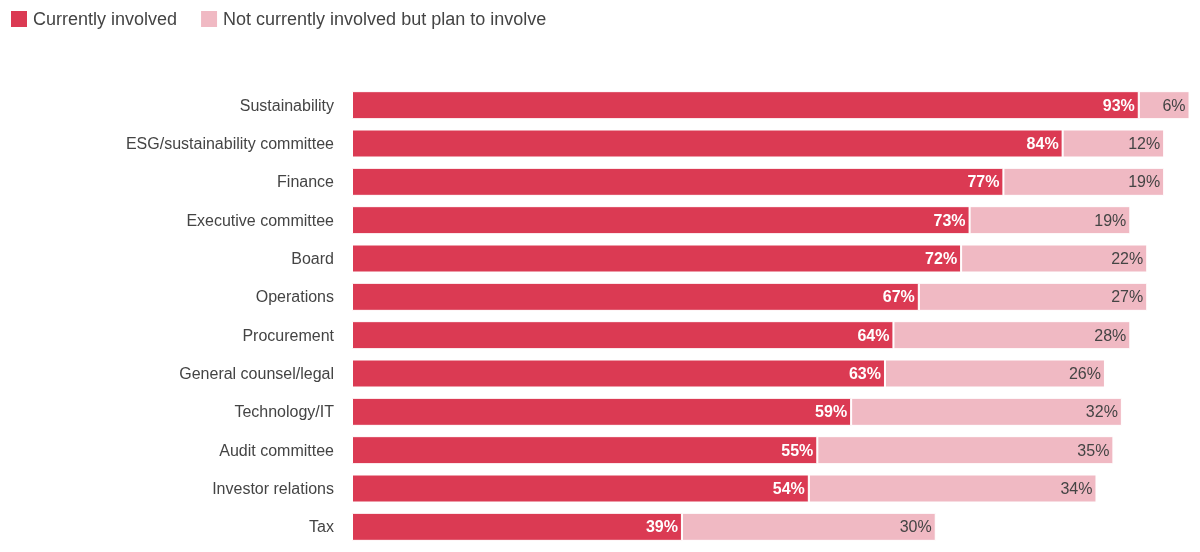 The width and height of the screenshot is (1200, 552). Describe the element at coordinates (873, 335) in the screenshot. I see `data-label: 64%` at that location.